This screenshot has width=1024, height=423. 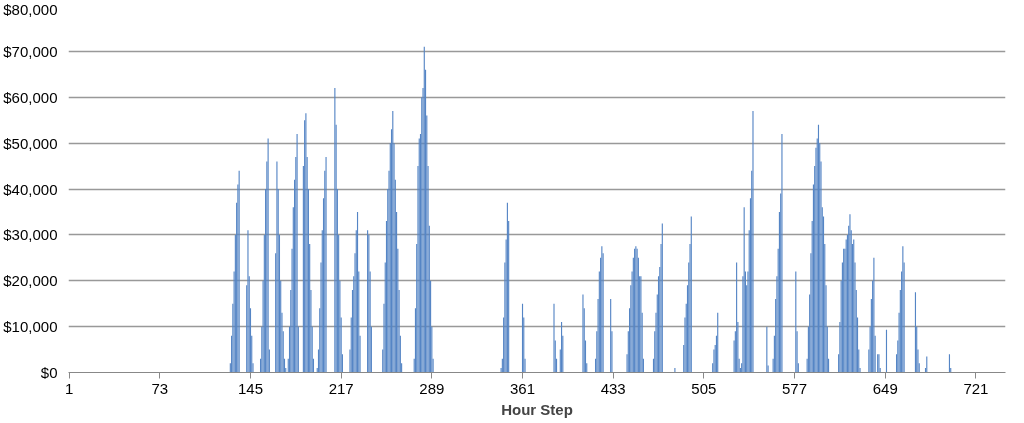 What do you see at coordinates (537, 409) in the screenshot?
I see `x-axis-title: Hour Step` at bounding box center [537, 409].